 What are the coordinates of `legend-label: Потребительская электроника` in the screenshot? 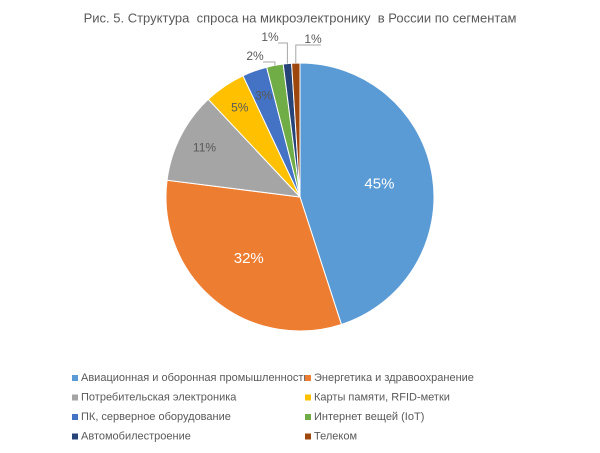 It's located at (159, 397).